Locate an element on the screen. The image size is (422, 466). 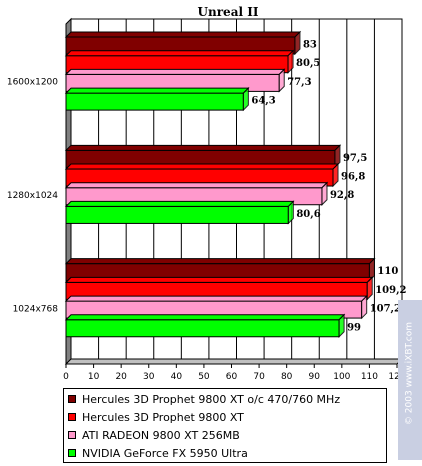
x-tick-label: 110 is located at coordinates (369, 377).